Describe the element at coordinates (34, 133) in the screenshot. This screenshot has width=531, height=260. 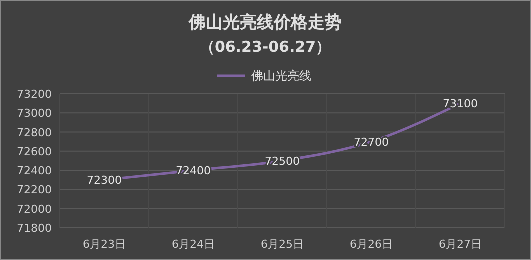
I see `y-tick-label: 72800` at that location.